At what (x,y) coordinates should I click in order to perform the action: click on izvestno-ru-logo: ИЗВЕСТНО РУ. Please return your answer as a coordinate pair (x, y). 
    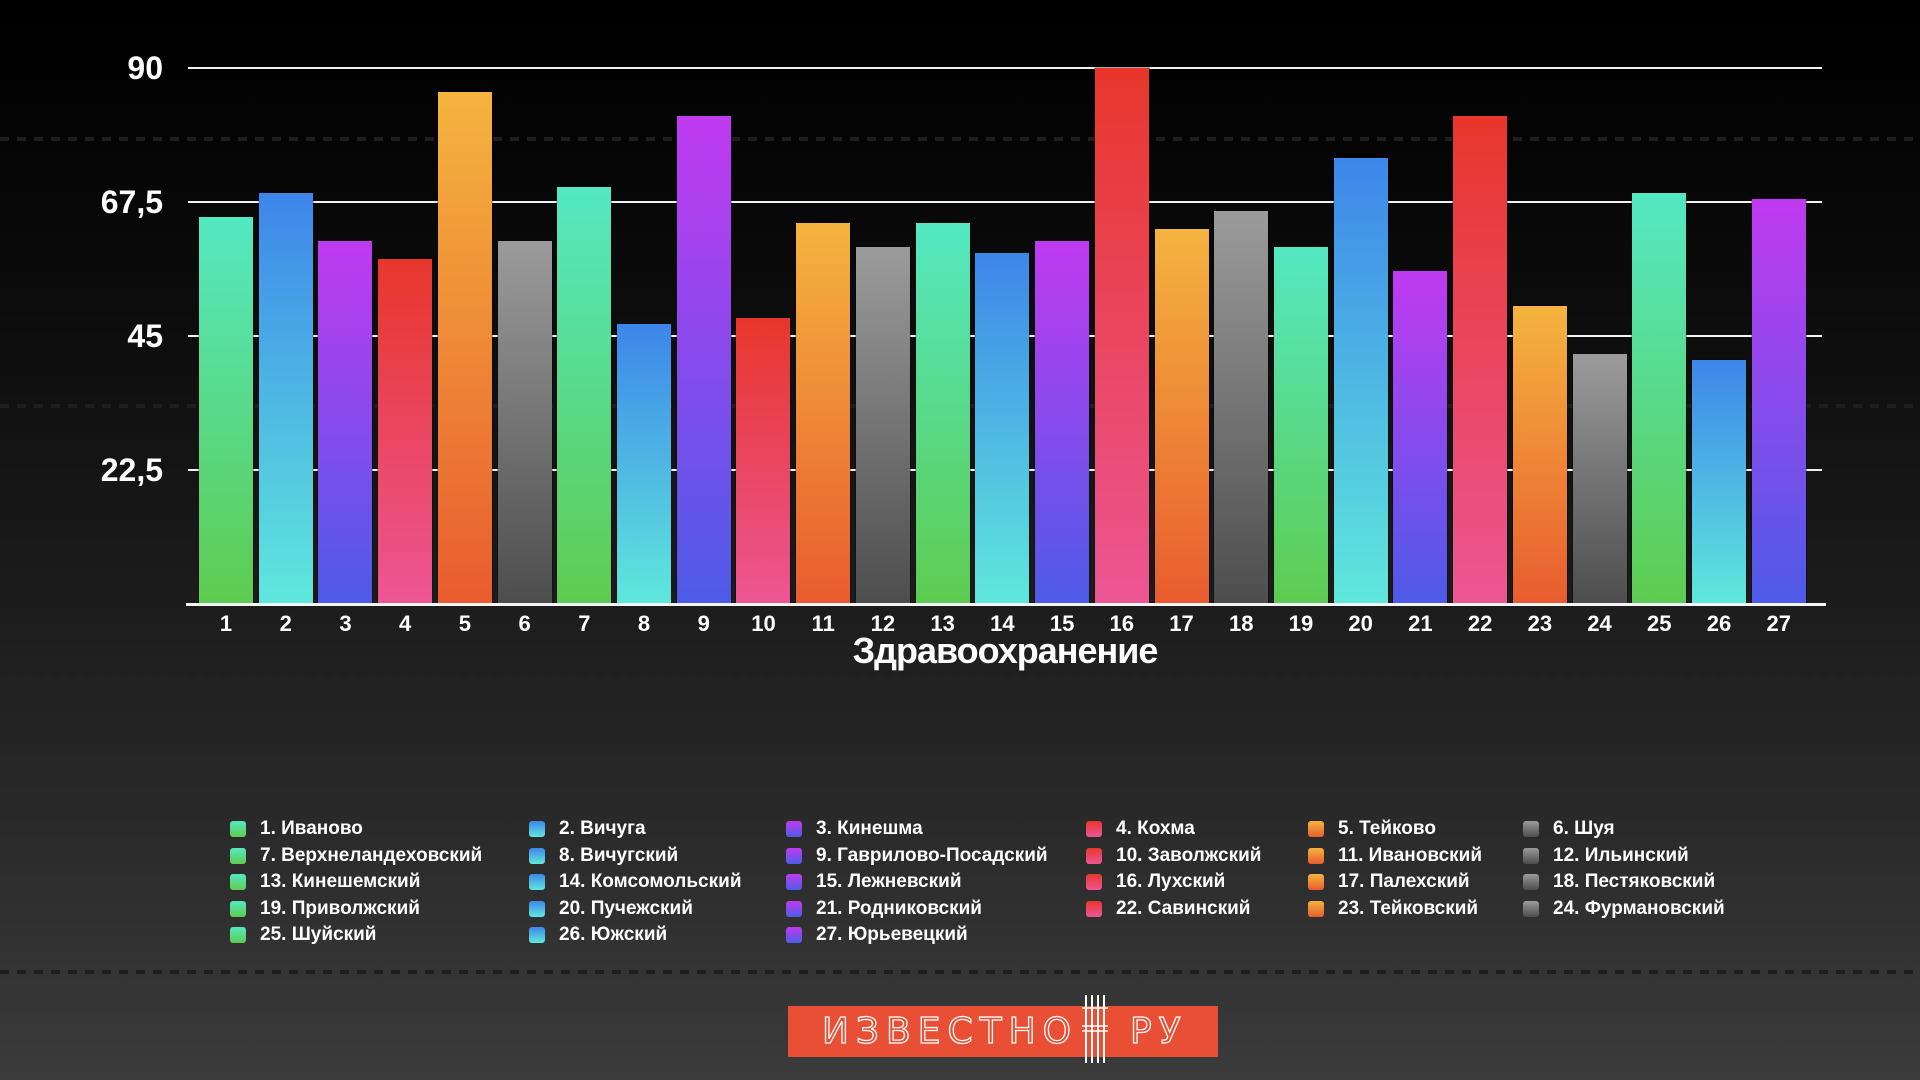
    Looking at the image, I should click on (1003, 1029).